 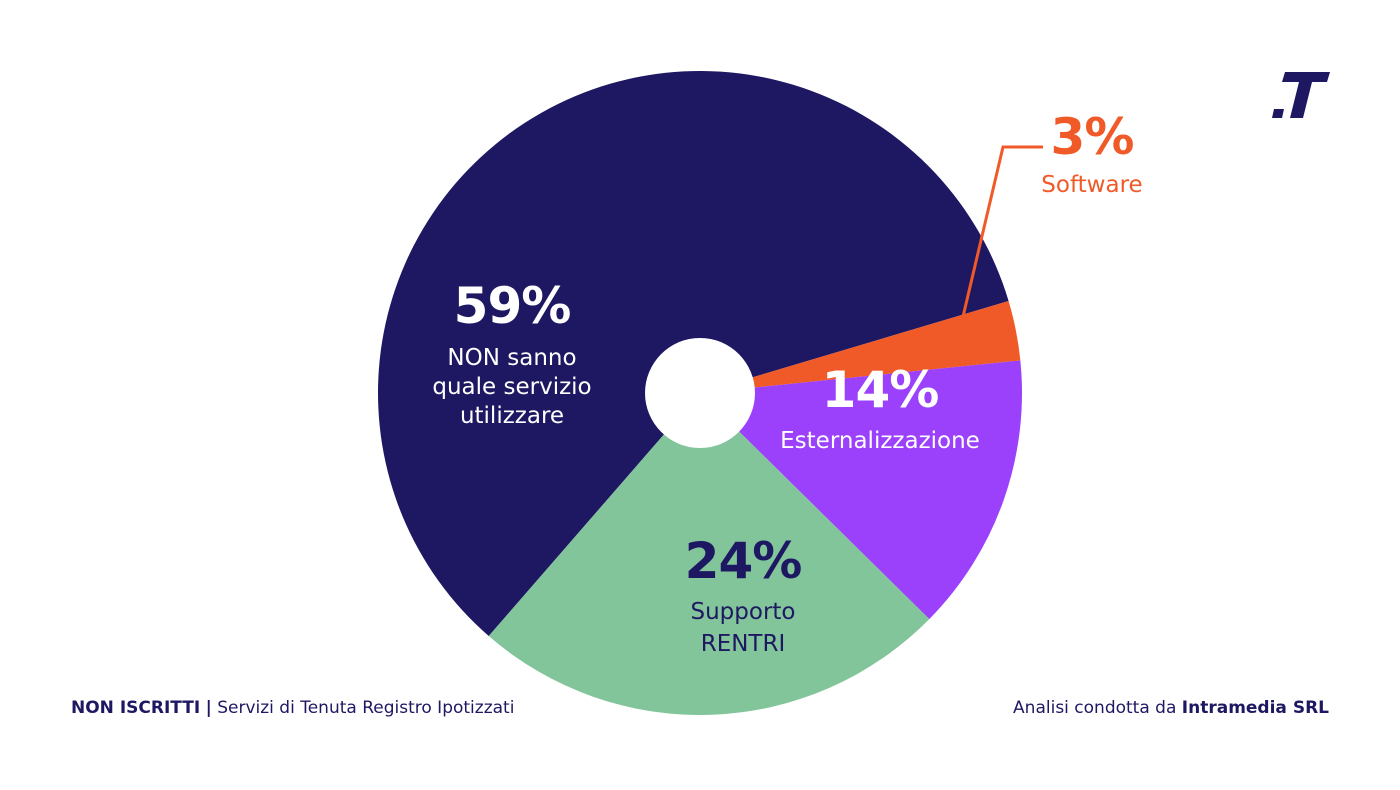 I want to click on data-label-text-non-sanno-quale-servizio-utilizzare-2: quale servizio, so click(x=511, y=387).